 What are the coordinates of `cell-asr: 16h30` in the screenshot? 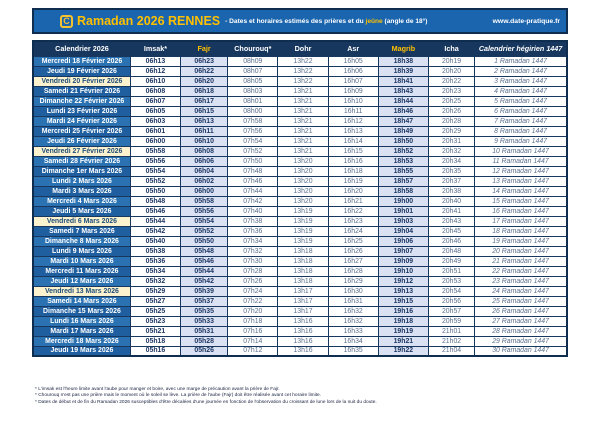 It's located at (353, 291).